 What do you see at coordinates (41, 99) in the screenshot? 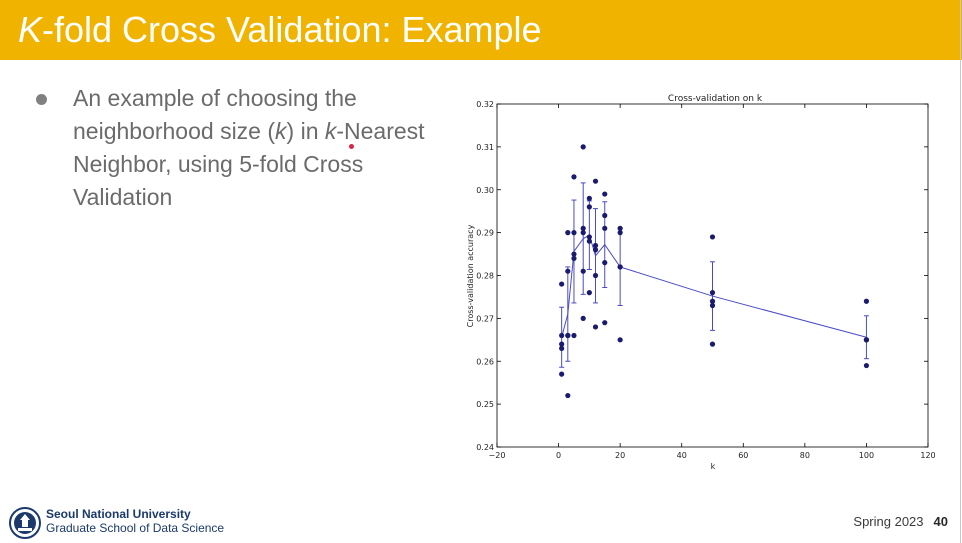
I see `bullet-dot` at bounding box center [41, 99].